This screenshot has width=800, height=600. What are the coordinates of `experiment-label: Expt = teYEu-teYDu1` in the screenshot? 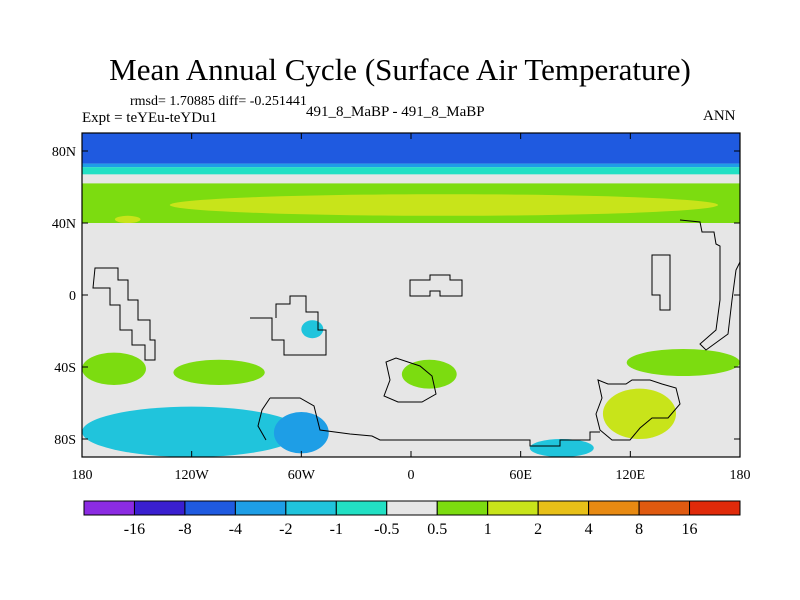 It's located at (150, 118).